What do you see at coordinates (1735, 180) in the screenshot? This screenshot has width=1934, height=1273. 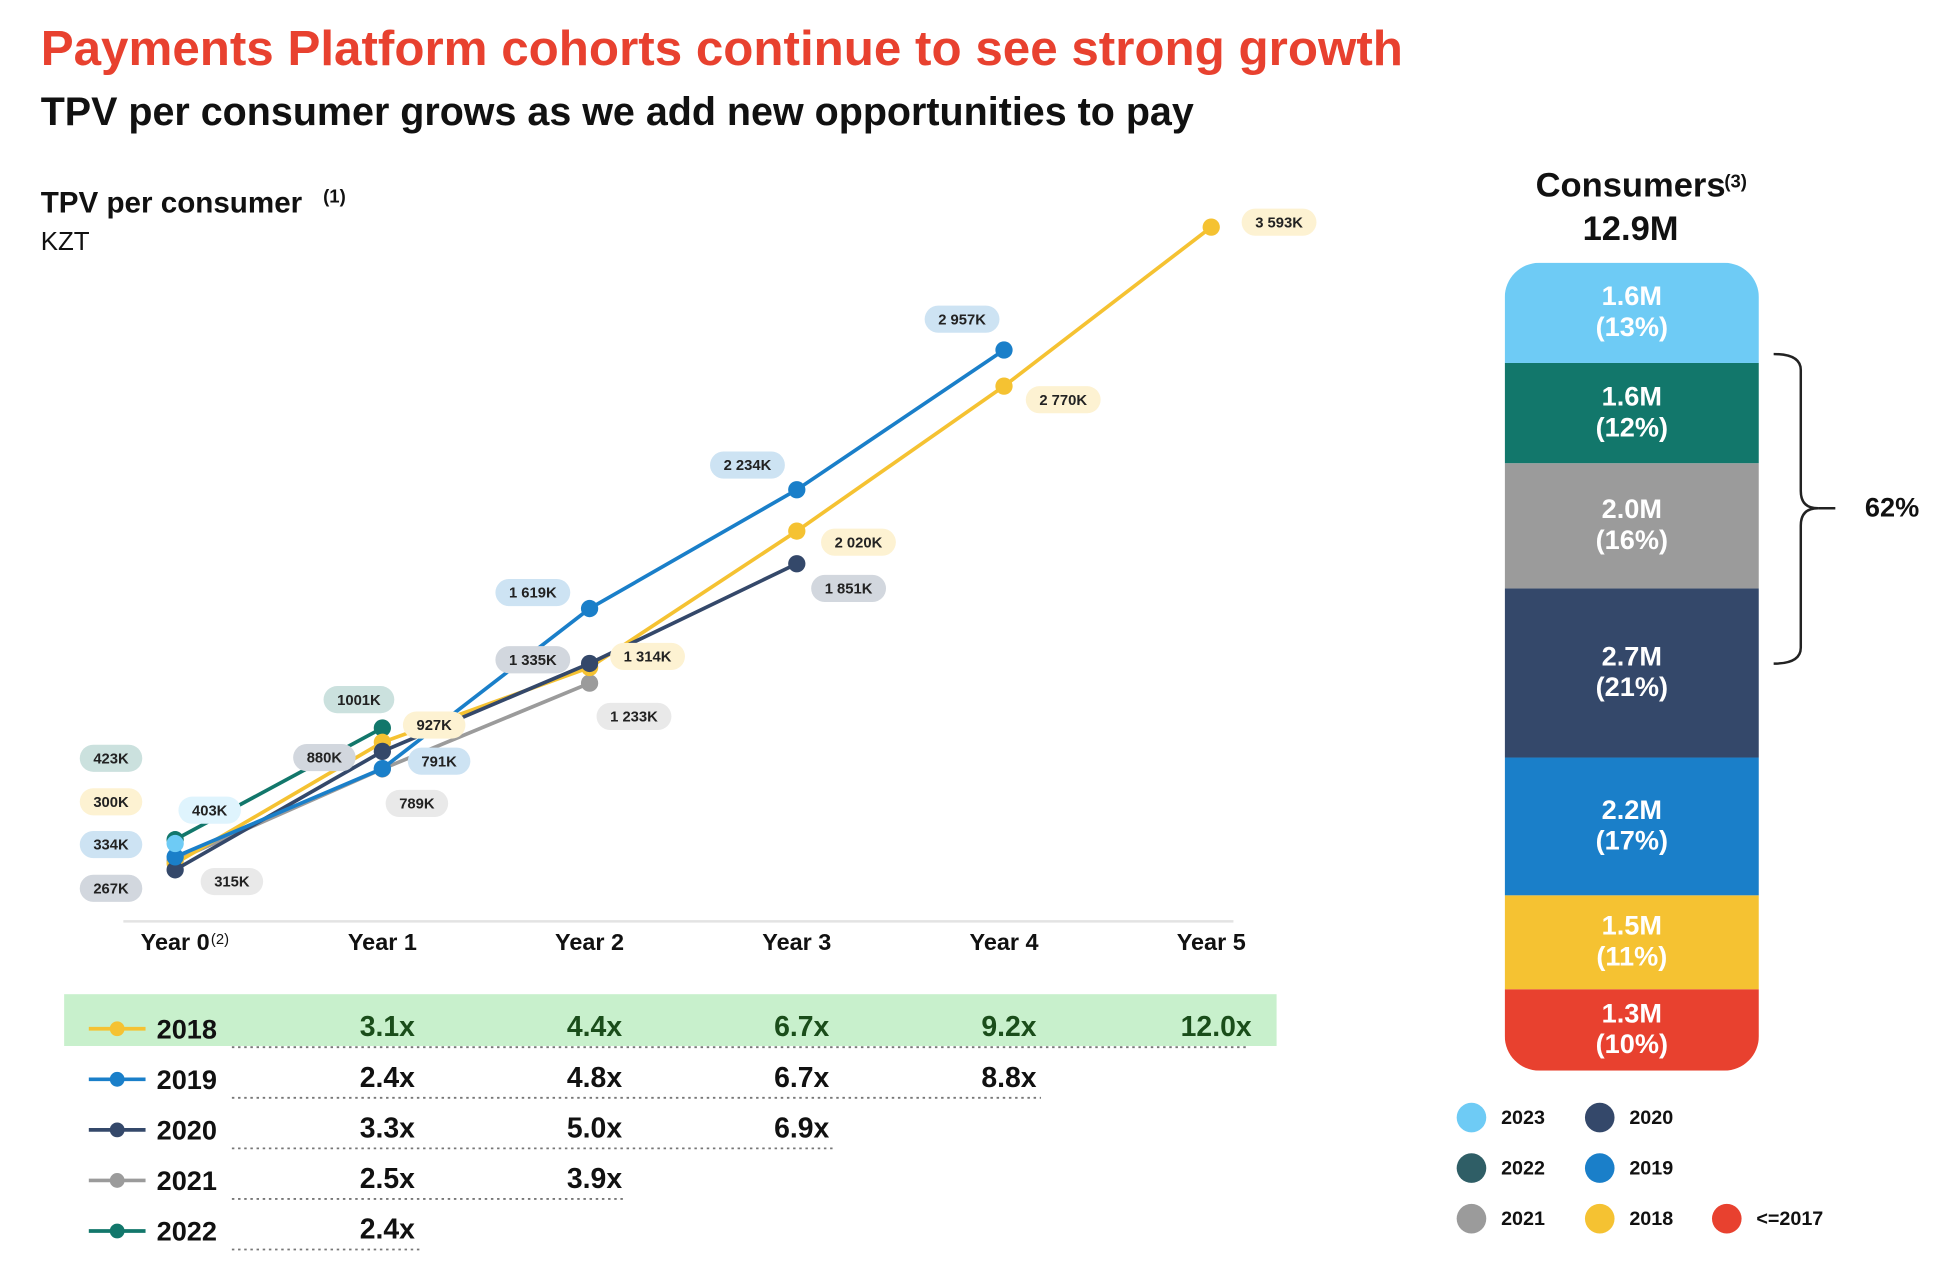 I see `bar-title-note: (3)` at bounding box center [1735, 180].